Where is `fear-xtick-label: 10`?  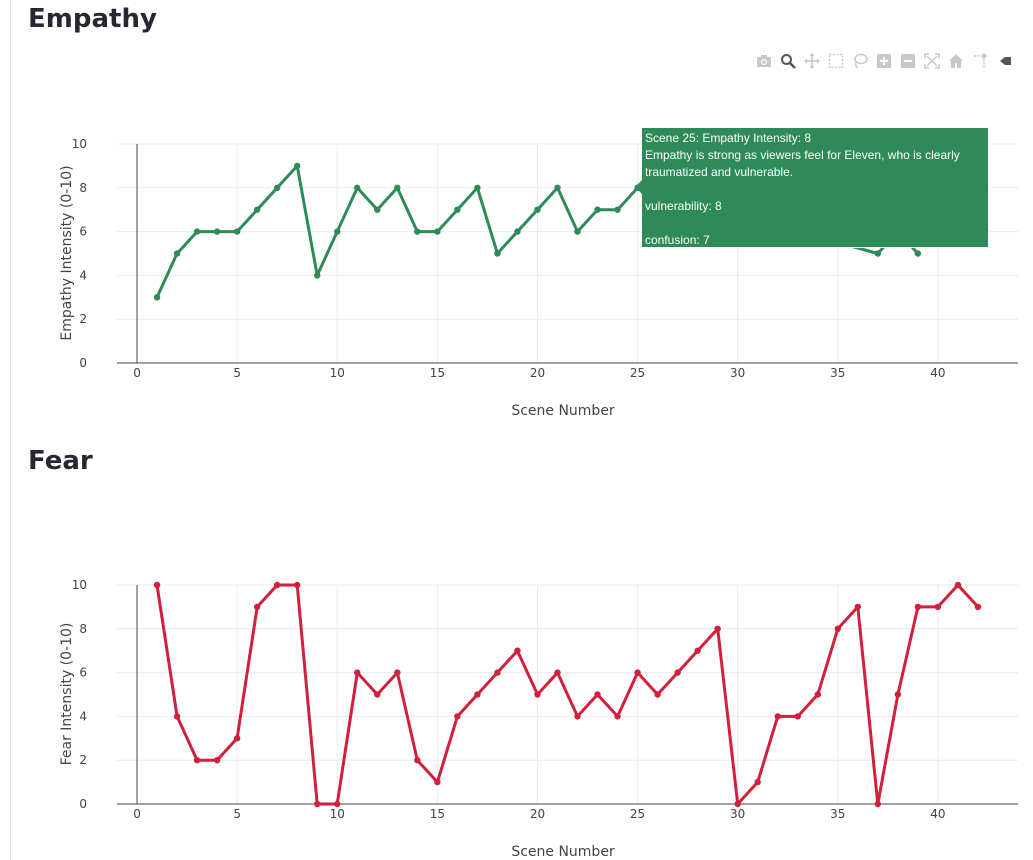 fear-xtick-label: 10 is located at coordinates (337, 814).